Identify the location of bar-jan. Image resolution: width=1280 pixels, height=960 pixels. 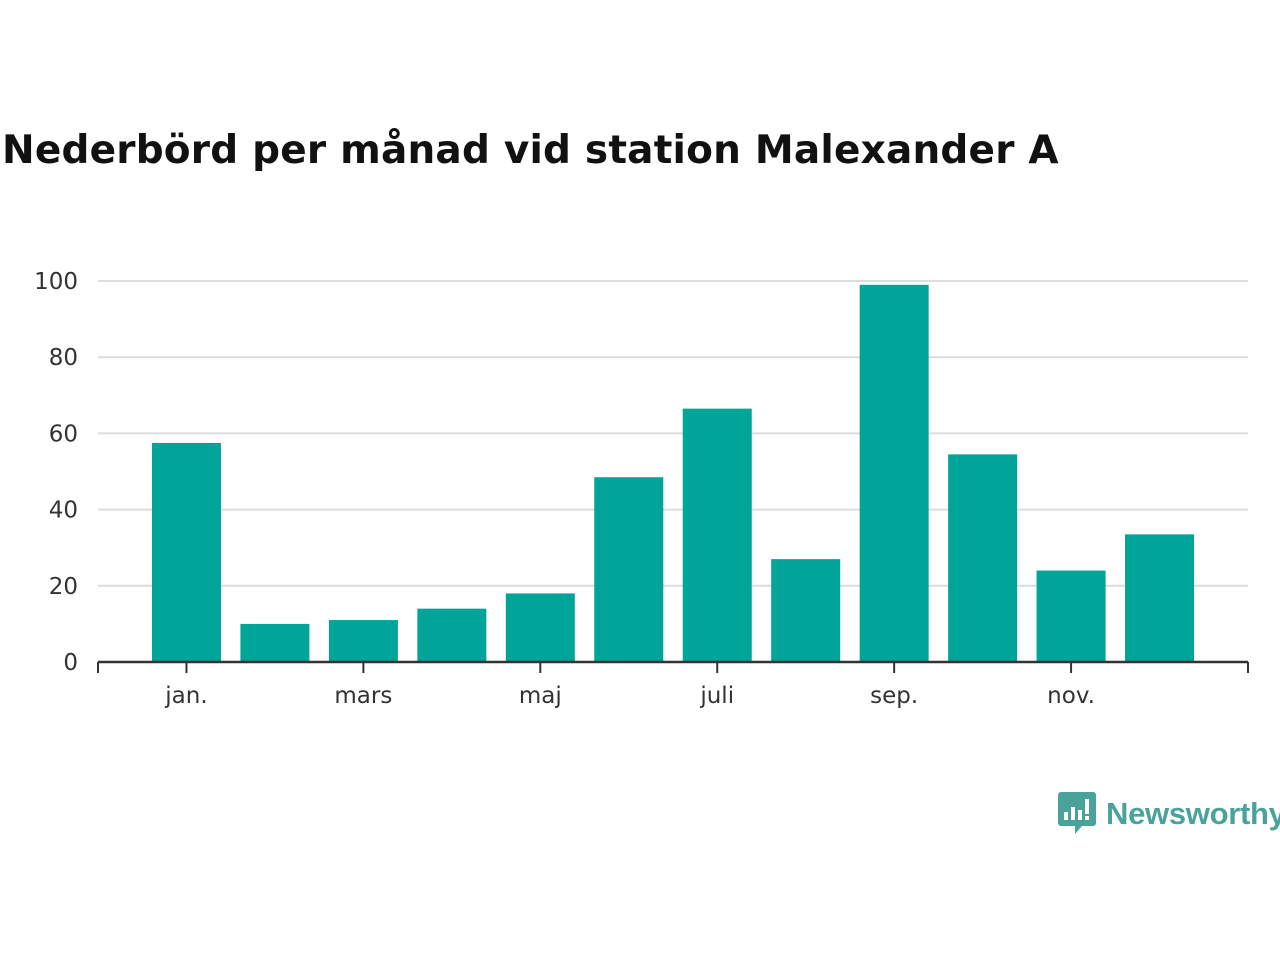
(186, 552).